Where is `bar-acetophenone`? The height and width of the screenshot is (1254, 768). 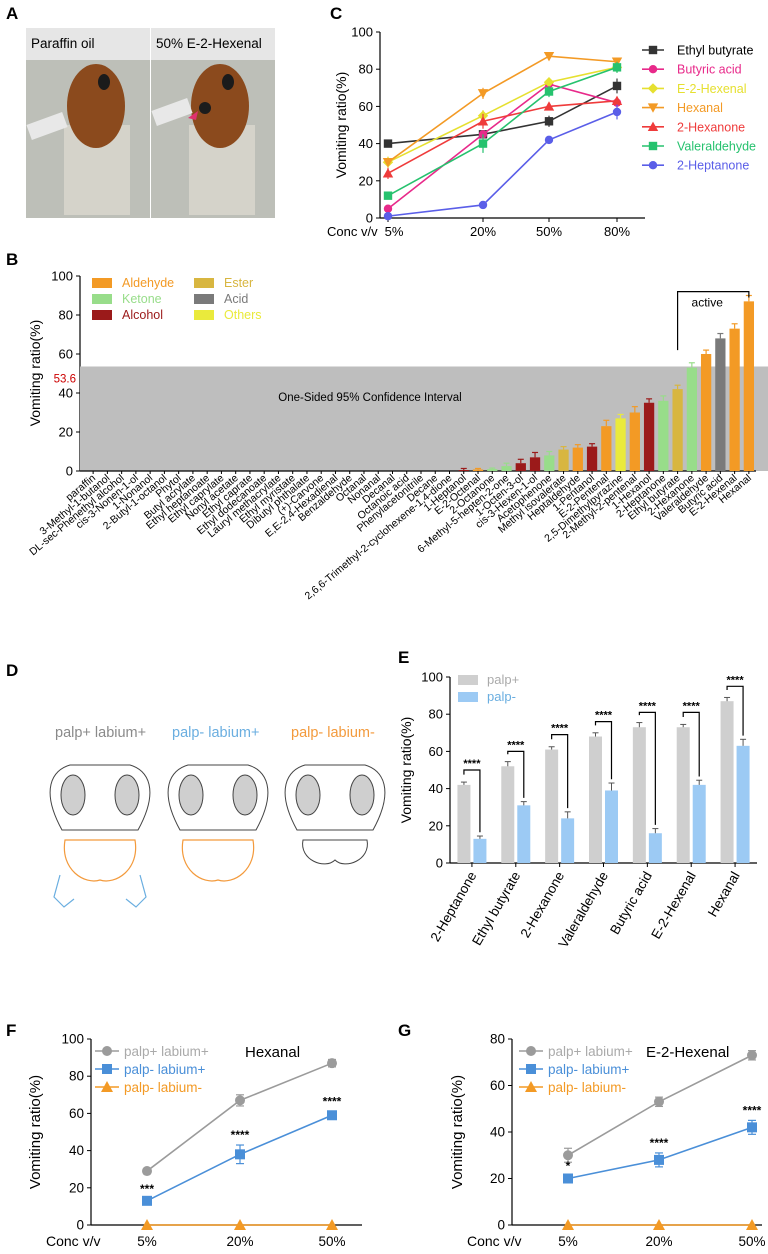
bar-acetophenone is located at coordinates (549, 463).